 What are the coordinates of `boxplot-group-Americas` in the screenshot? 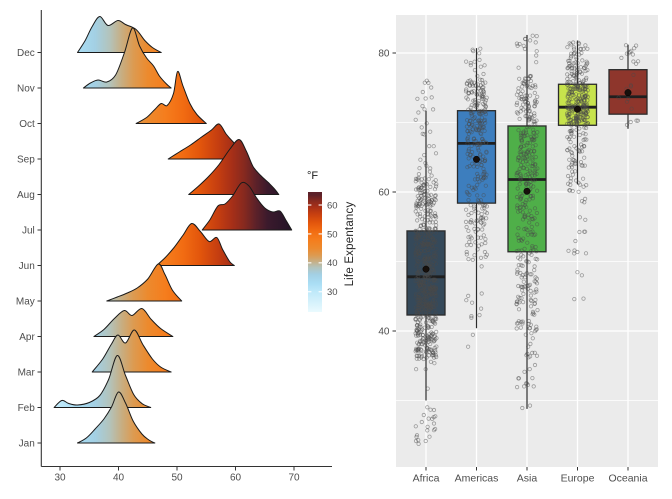 It's located at (476, 197).